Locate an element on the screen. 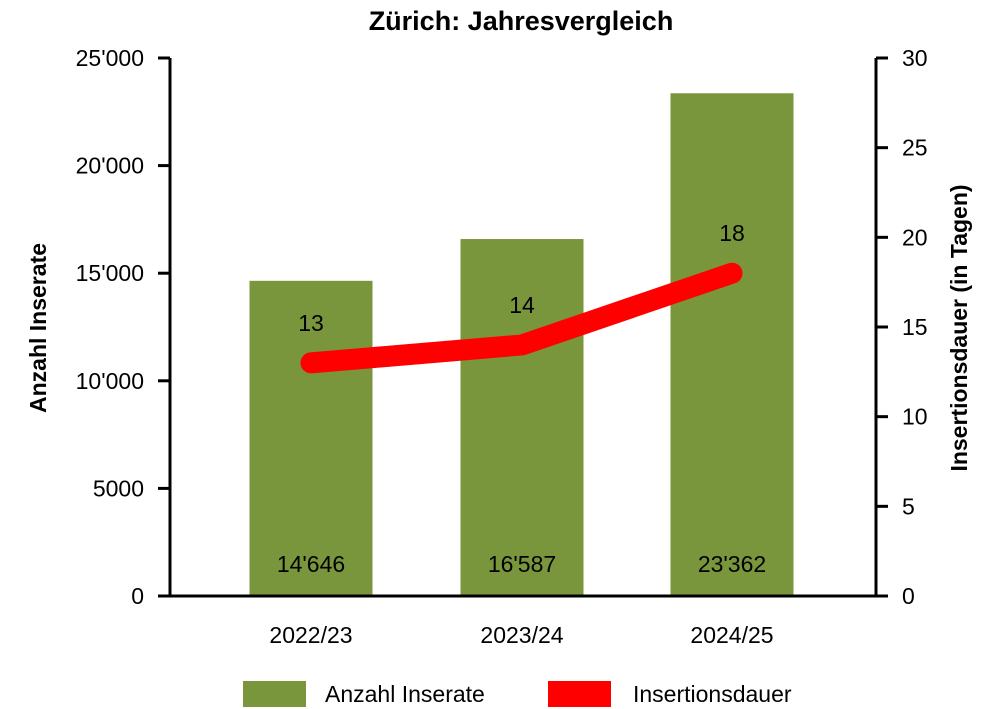  legend-swatch-line is located at coordinates (579, 694).